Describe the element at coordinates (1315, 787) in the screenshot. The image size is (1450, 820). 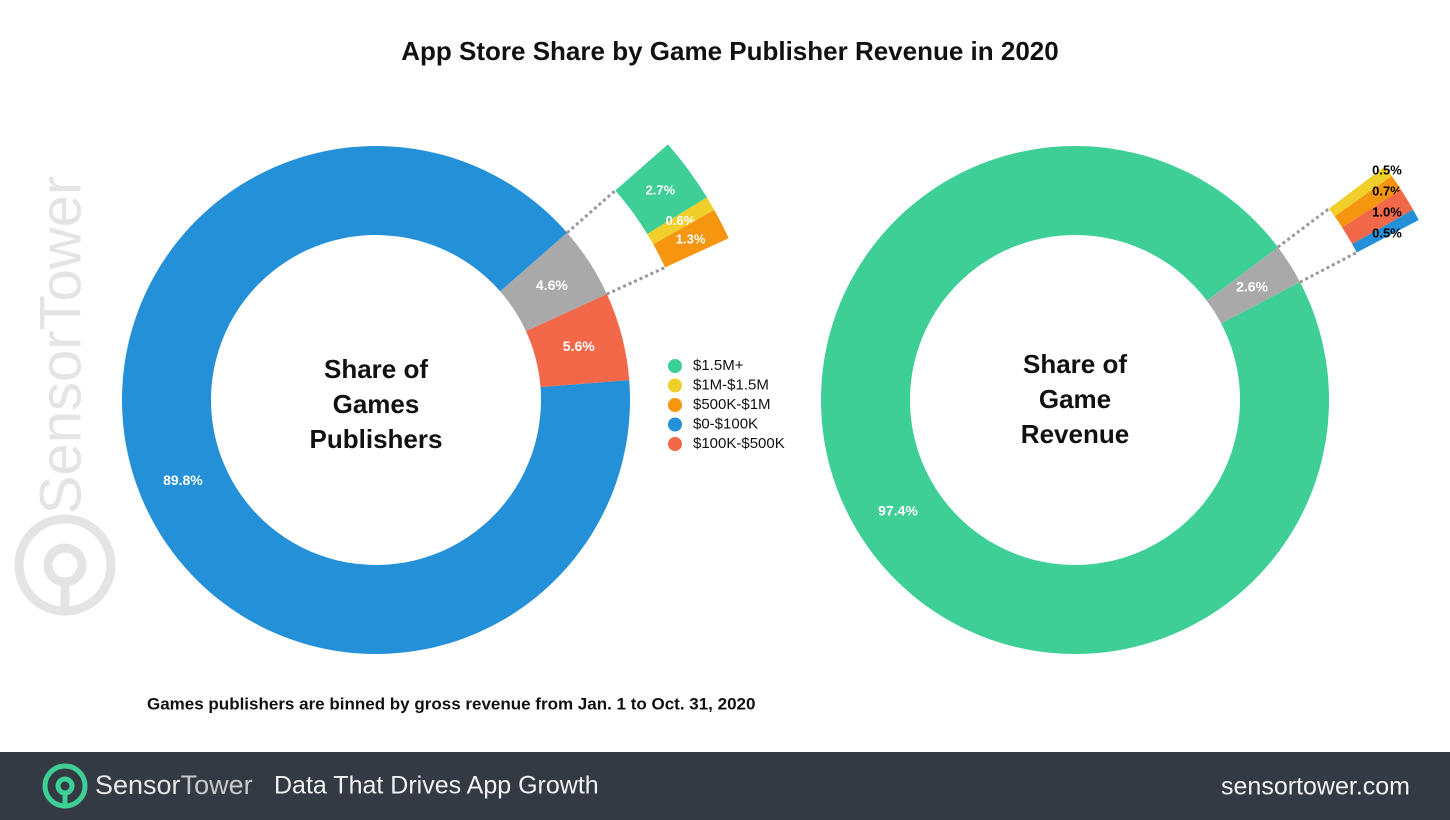
I see `footer-url: sensortower.com` at that location.